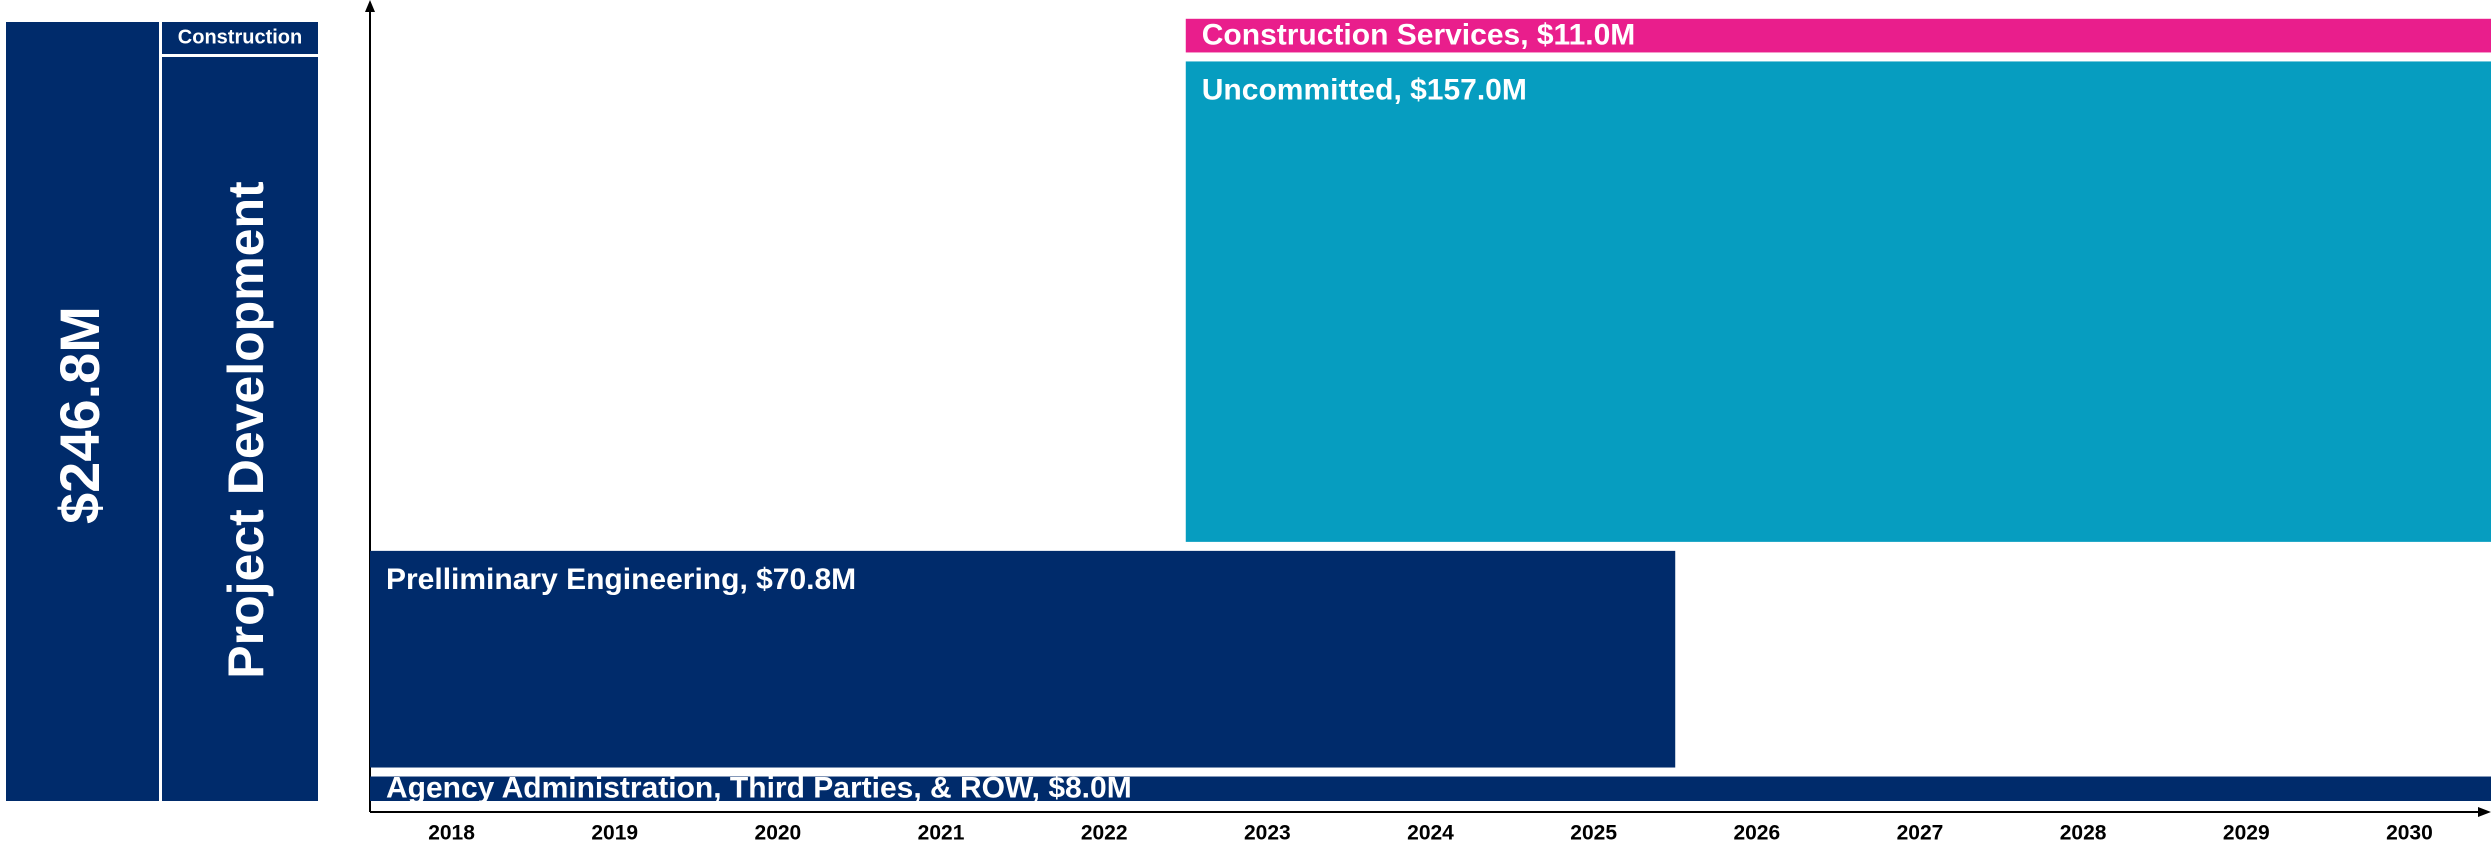 This screenshot has width=2491, height=850. Describe the element at coordinates (1593, 833) in the screenshot. I see `x-tick-label: 2025` at that location.